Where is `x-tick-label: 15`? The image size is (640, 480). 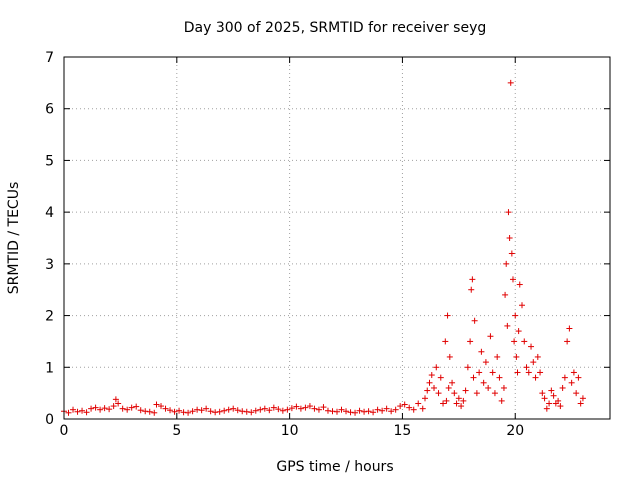 x-tick-label: 15 is located at coordinates (403, 431).